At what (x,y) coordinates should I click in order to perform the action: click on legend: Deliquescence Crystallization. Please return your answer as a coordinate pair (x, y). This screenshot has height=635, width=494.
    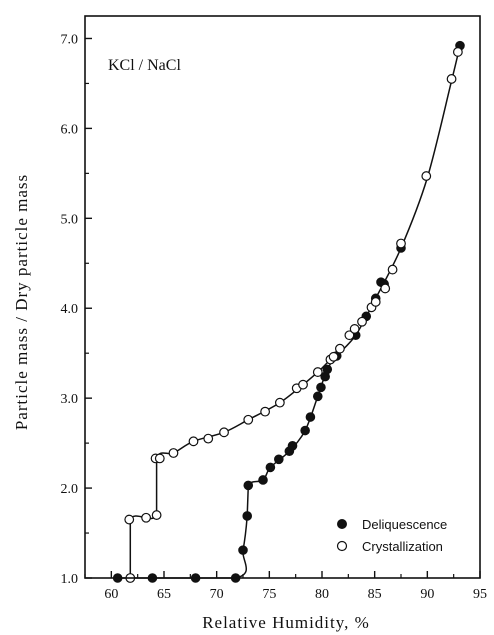
    Looking at the image, I should click on (391, 535).